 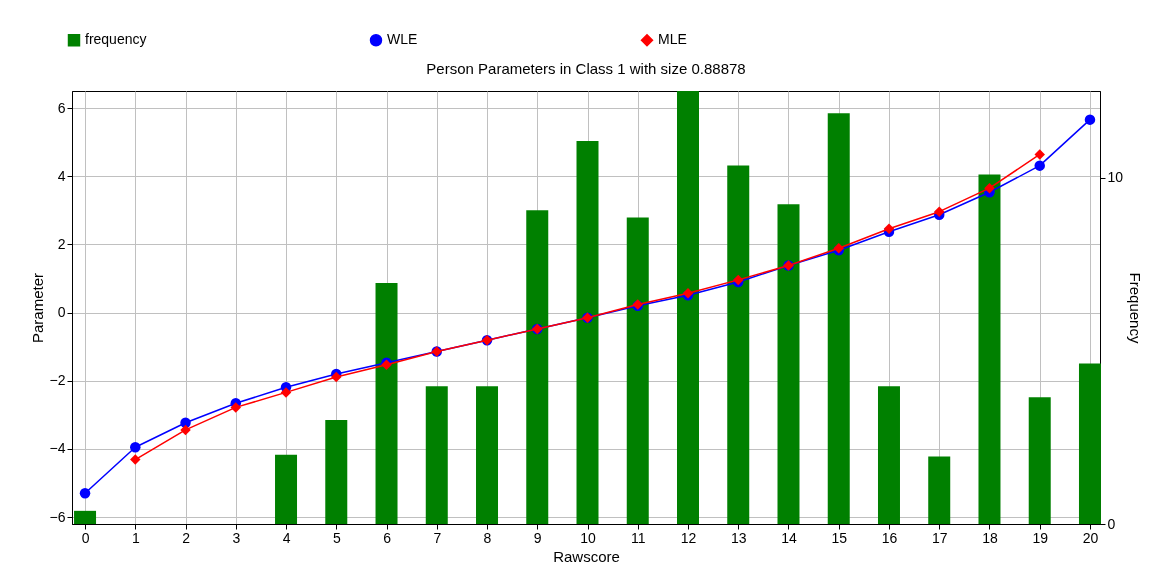 What do you see at coordinates (487, 537) in the screenshot?
I see `x-tick-label: 8` at bounding box center [487, 537].